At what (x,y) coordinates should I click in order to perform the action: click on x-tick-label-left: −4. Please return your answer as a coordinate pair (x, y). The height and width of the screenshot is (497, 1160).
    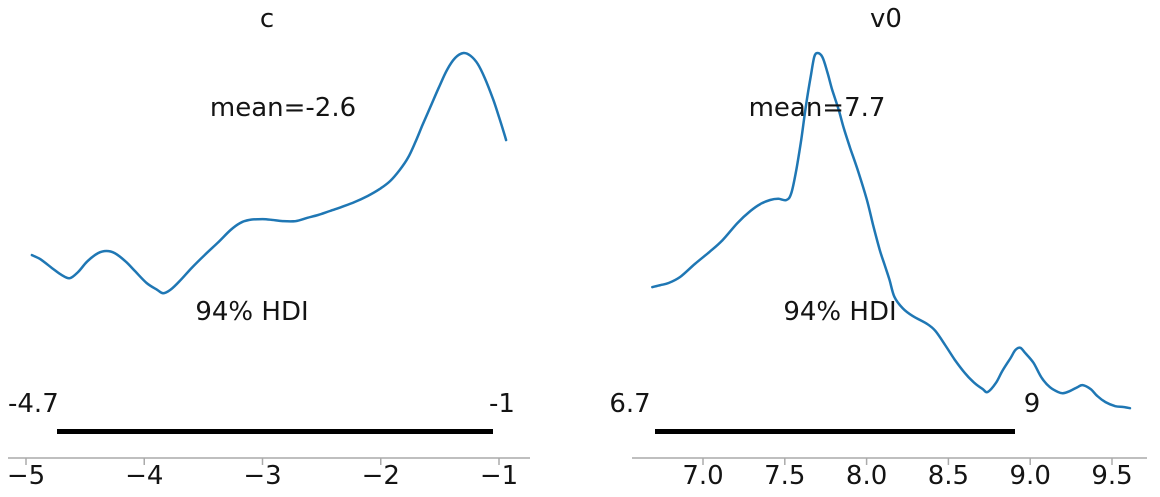
    Looking at the image, I should click on (144, 476).